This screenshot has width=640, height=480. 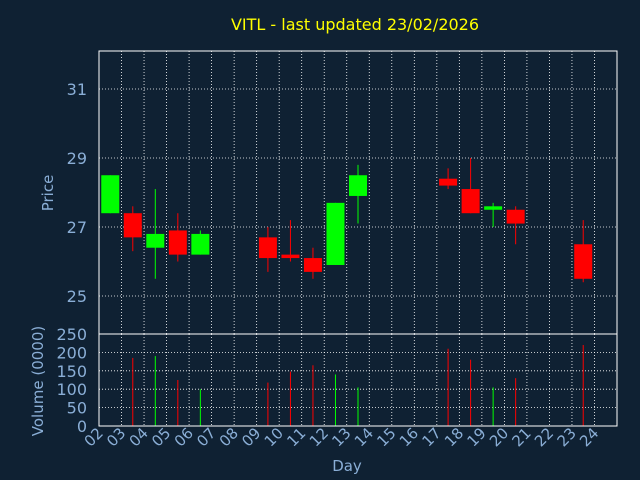 What do you see at coordinates (71, 352) in the screenshot?
I see `volume-tick-label: 200` at bounding box center [71, 352].